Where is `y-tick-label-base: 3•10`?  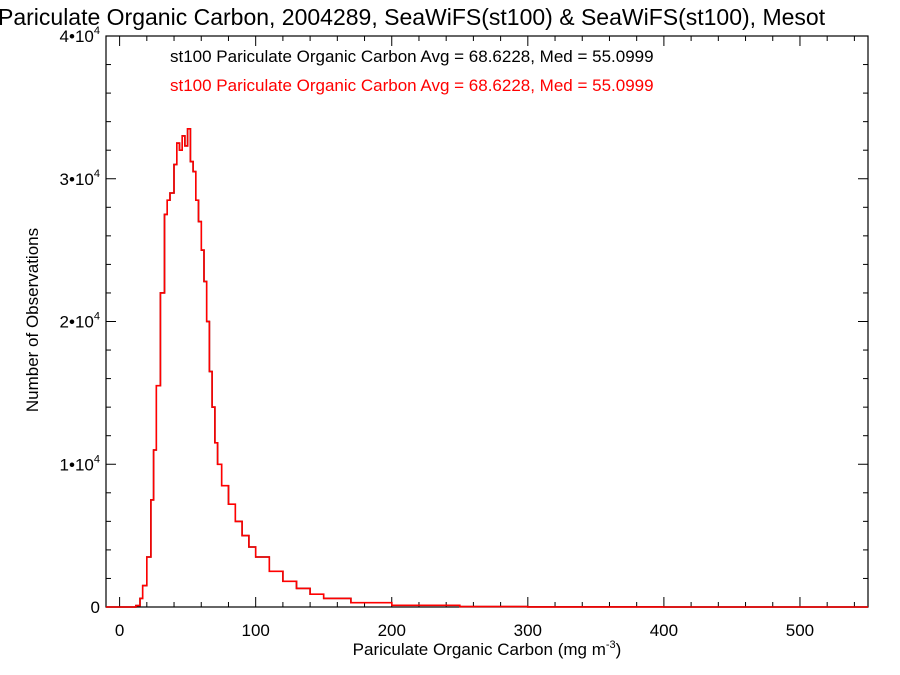 y-tick-label-base: 3•10 is located at coordinates (77, 179).